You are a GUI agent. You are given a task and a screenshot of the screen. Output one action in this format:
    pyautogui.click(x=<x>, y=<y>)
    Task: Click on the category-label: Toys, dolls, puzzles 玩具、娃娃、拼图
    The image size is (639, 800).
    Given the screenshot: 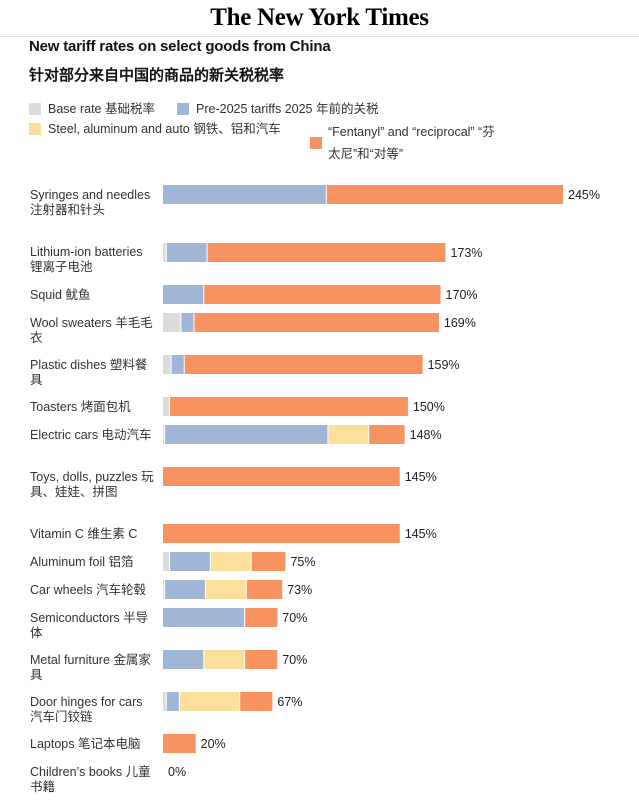 What is the action you would take?
    pyautogui.click(x=92, y=484)
    